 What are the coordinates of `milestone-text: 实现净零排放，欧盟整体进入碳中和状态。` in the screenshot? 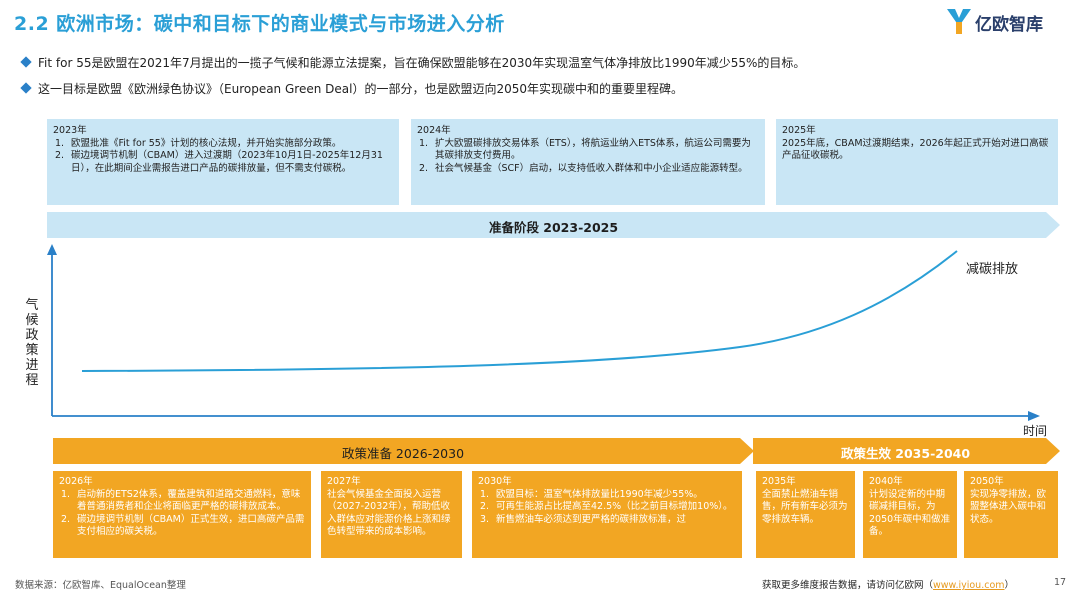 It's located at (1008, 506).